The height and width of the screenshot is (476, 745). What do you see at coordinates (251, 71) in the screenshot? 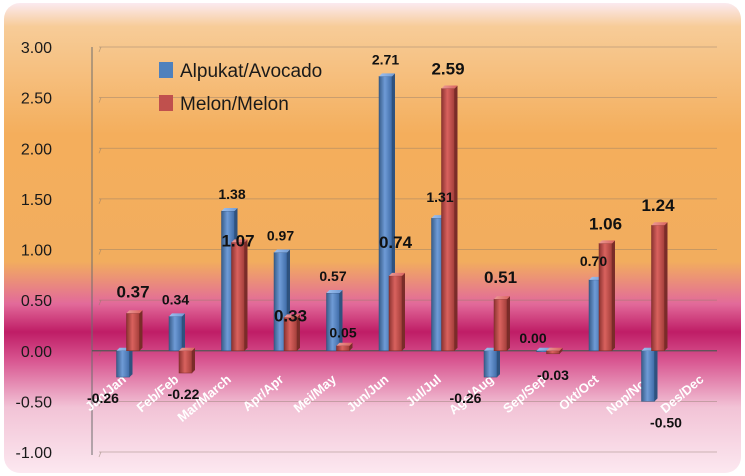
I see `legend-label: Alpukat/Avocado` at bounding box center [251, 71].